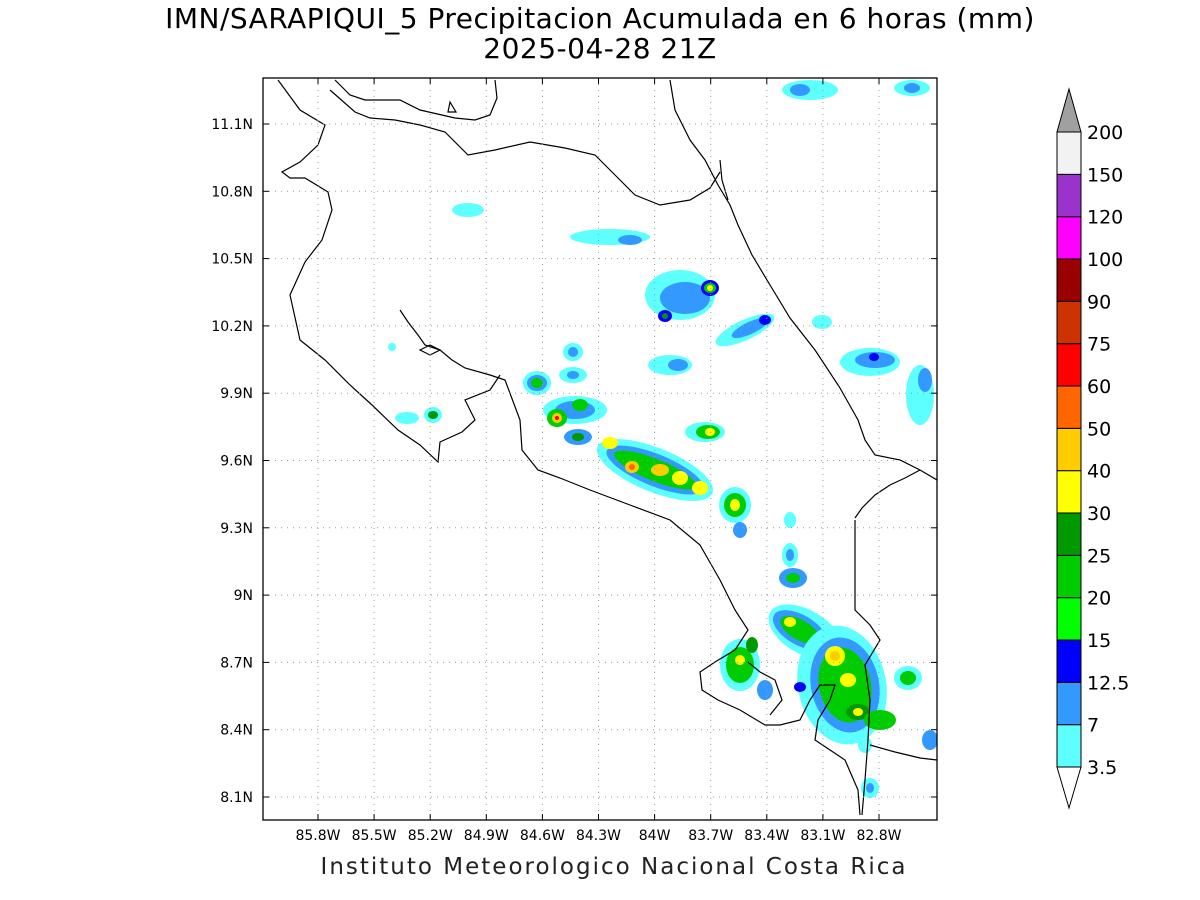  I want to click on y-tick-label: 9.9N, so click(236, 394).